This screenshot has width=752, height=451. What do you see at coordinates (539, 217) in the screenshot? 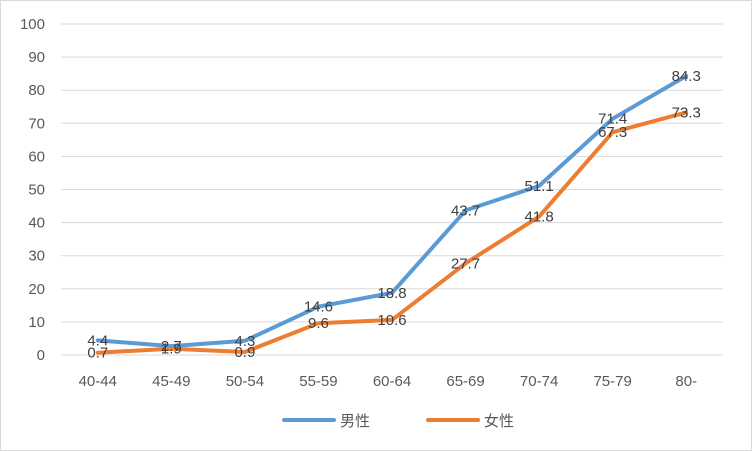
I see `data-label: 41.8` at bounding box center [539, 217].